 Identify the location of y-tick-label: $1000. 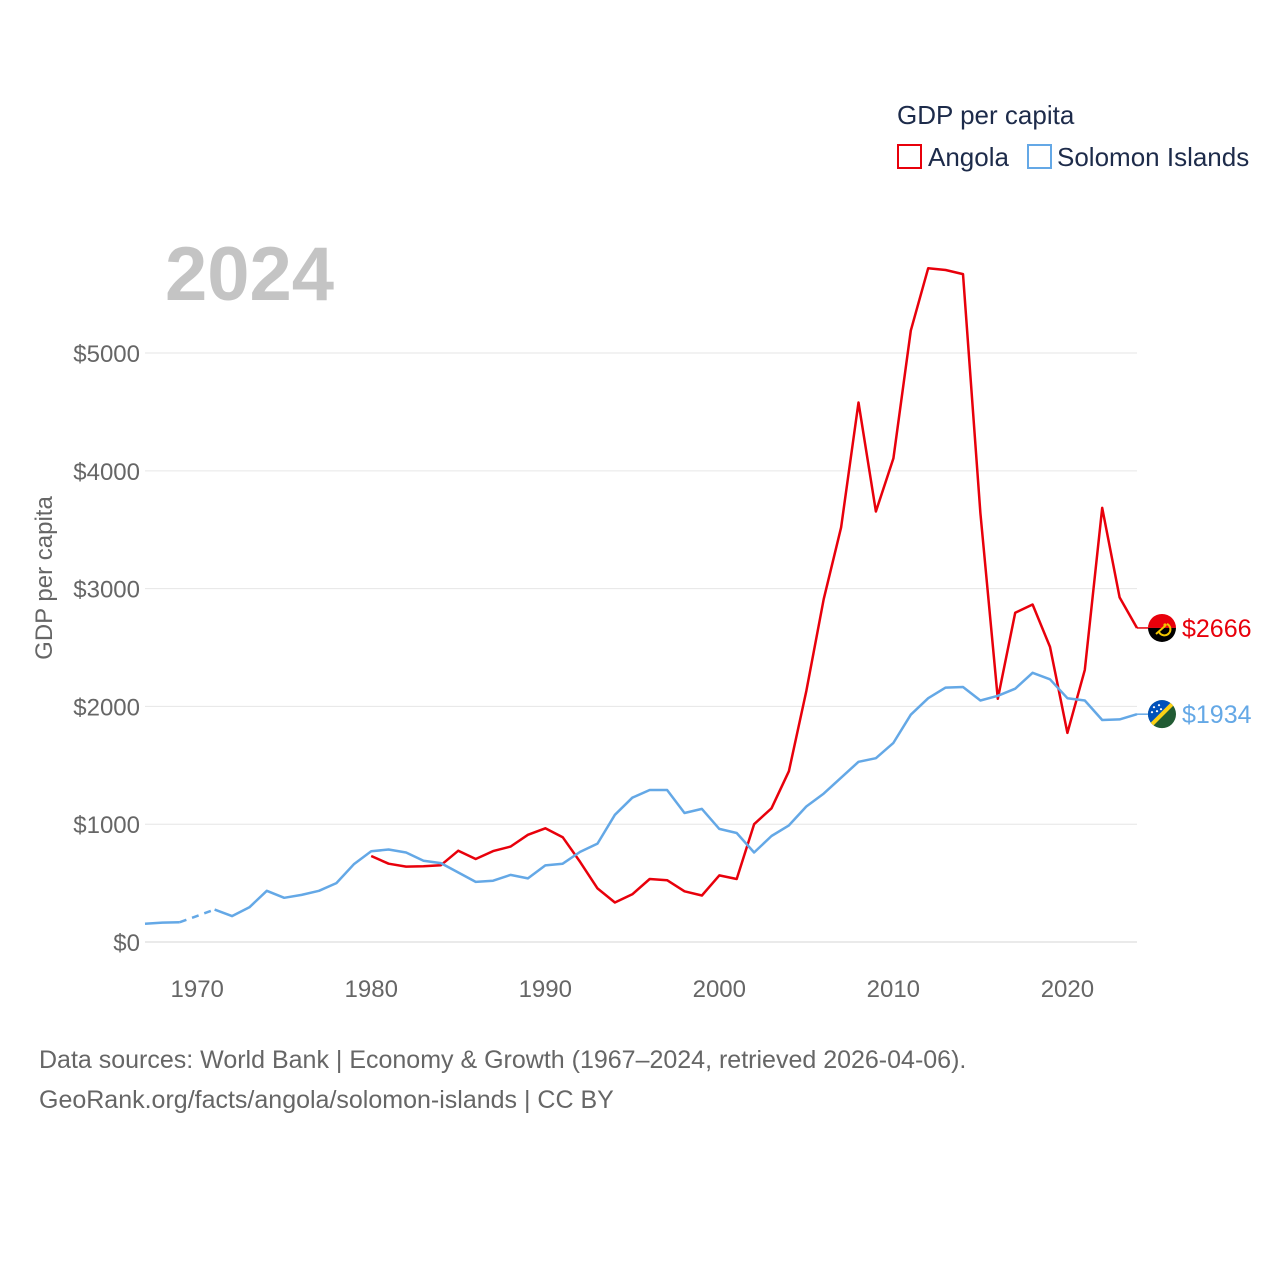
(106, 825).